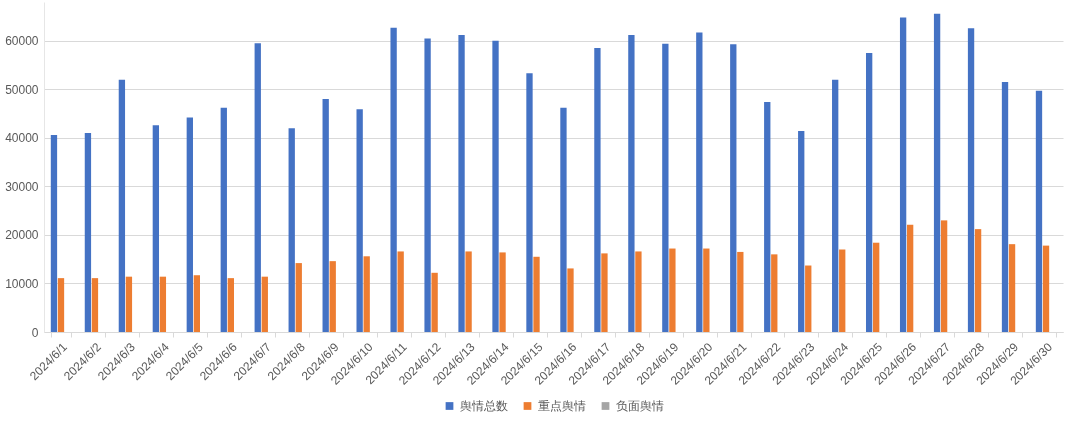 The height and width of the screenshot is (424, 1080). What do you see at coordinates (22, 235) in the screenshot?
I see `y-tick-label: 20000` at bounding box center [22, 235].